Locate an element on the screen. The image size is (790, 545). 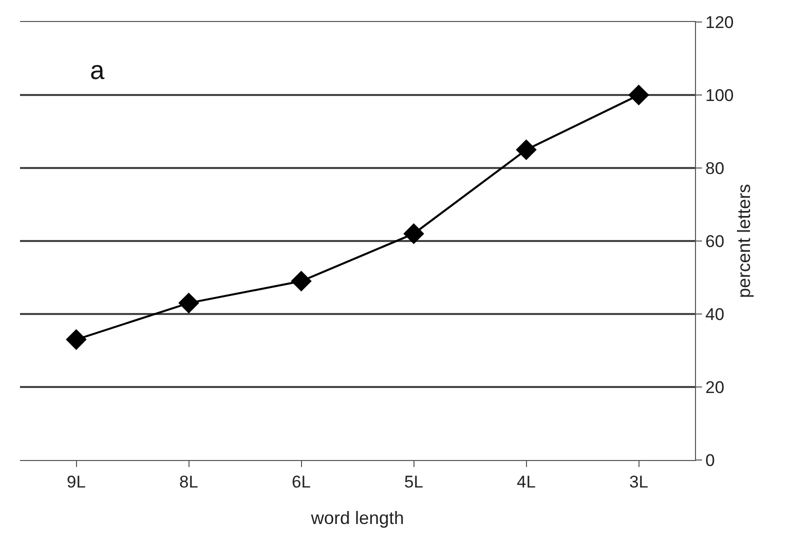
y-tick-label: 40 is located at coordinates (714, 314).